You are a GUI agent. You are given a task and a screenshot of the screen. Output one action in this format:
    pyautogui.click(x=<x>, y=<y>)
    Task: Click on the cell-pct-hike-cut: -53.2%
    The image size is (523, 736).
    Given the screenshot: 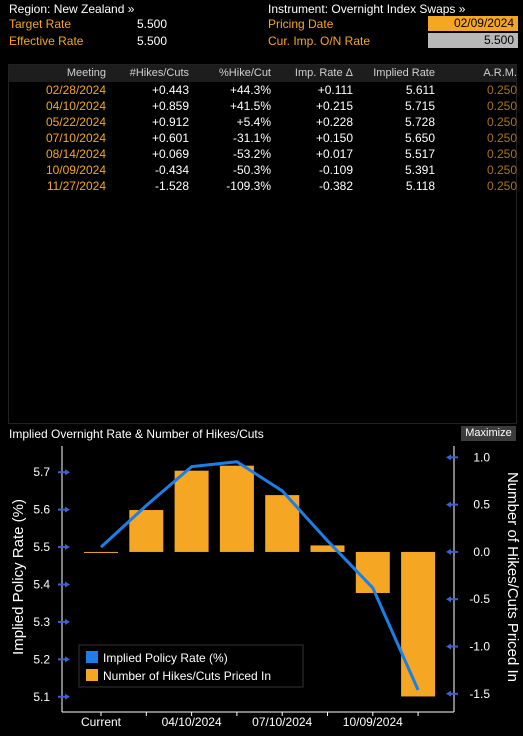 What is the action you would take?
    pyautogui.click(x=251, y=154)
    